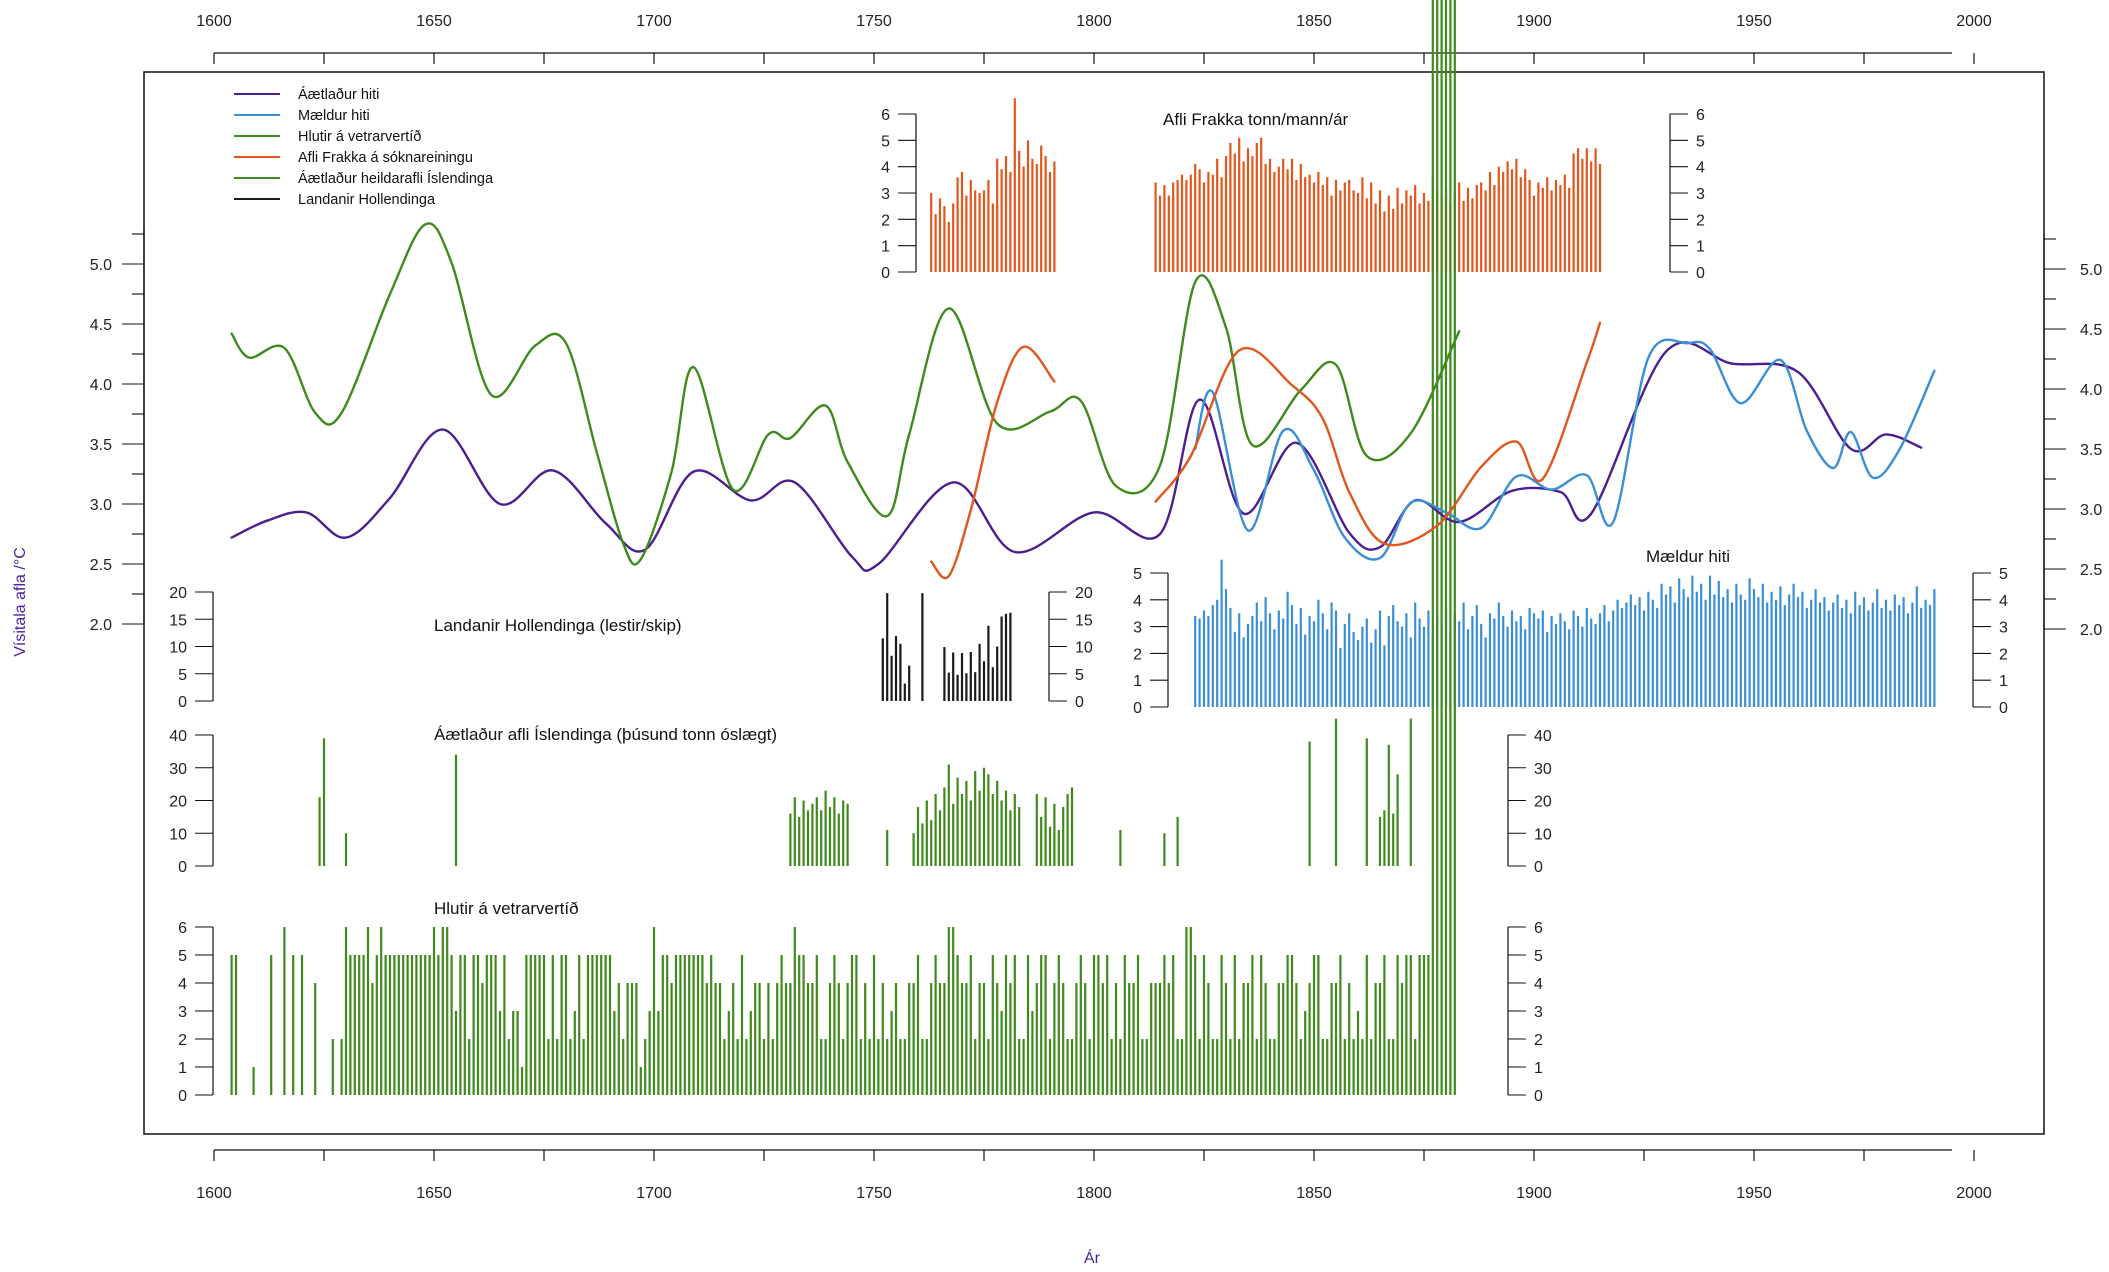  I want to click on legend-item: Áætlaður heildarafli Íslendinga, so click(364, 178).